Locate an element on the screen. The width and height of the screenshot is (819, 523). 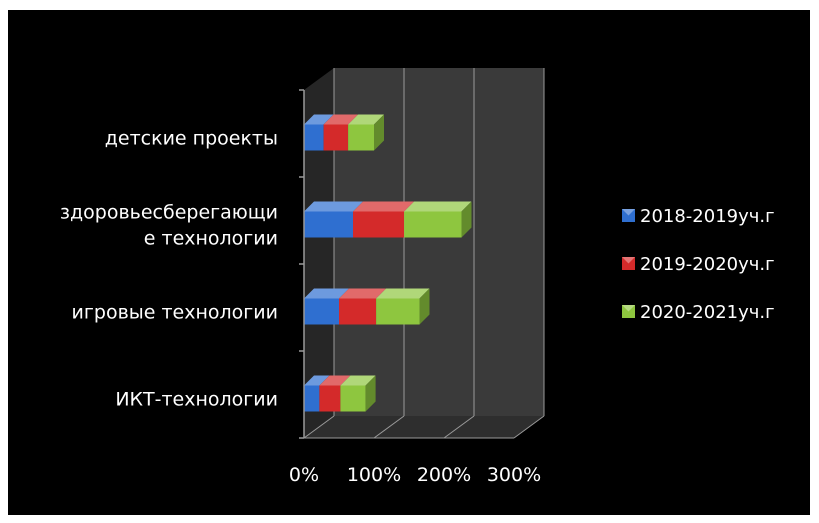
side-wall is located at coordinates (319, 253).